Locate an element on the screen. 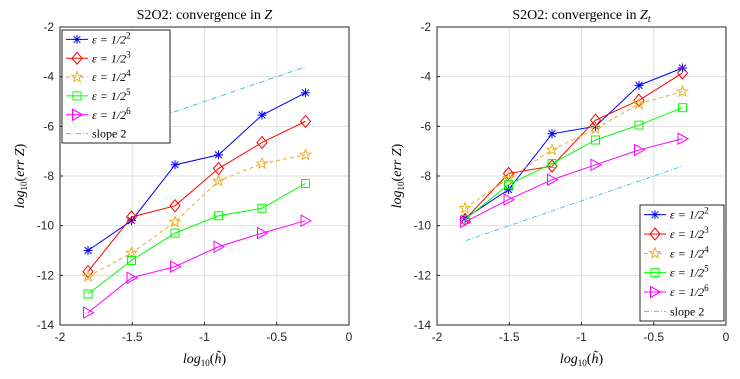  x-tick-label: -1 is located at coordinates (204, 337).